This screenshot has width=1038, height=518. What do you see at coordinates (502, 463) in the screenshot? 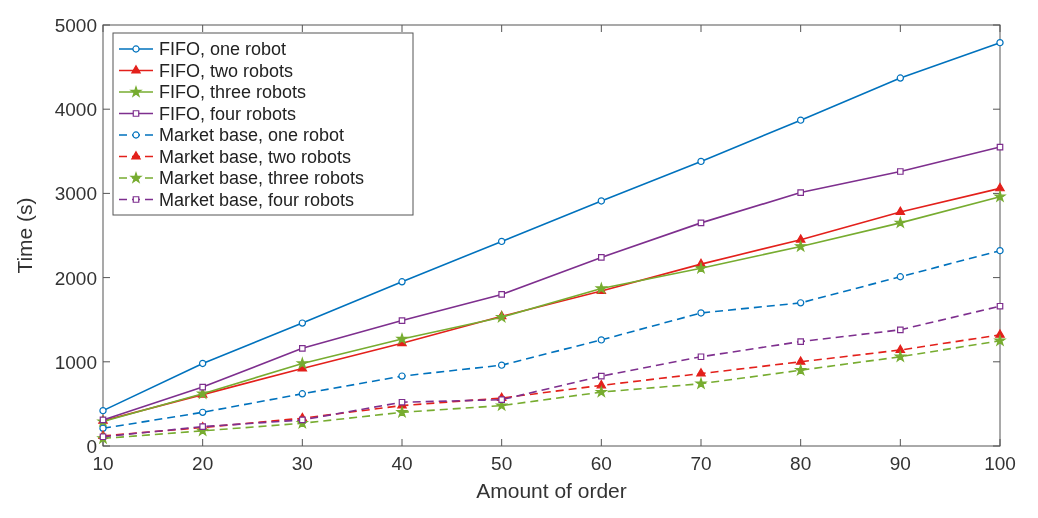
I see `x-tick-label: 50` at bounding box center [502, 463].